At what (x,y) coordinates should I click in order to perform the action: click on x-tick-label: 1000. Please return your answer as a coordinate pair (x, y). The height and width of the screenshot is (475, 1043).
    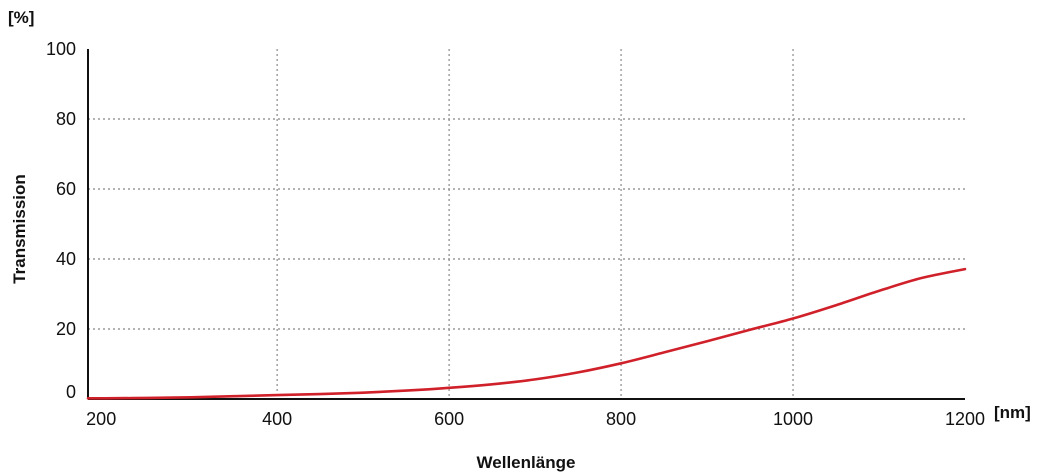
    Looking at the image, I should click on (793, 419).